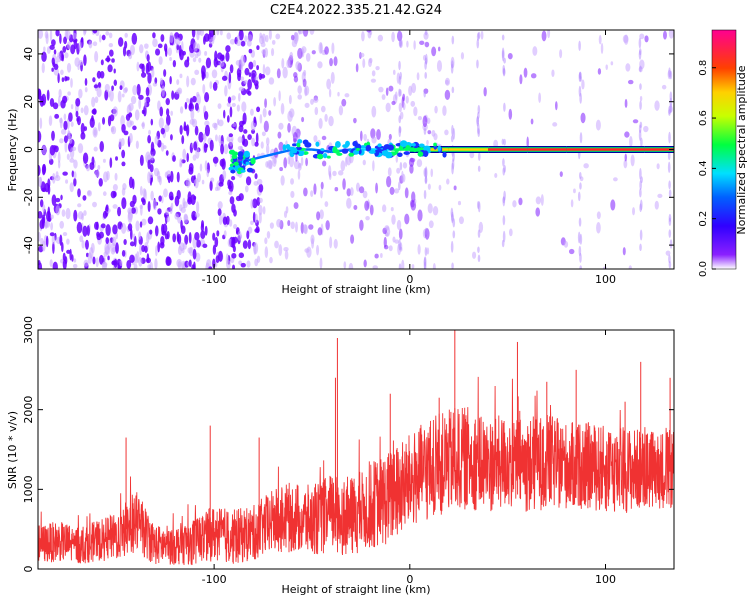 Image resolution: width=750 pixels, height=600 pixels. I want to click on colorbar-tick-label: 0.0, so click(703, 269).